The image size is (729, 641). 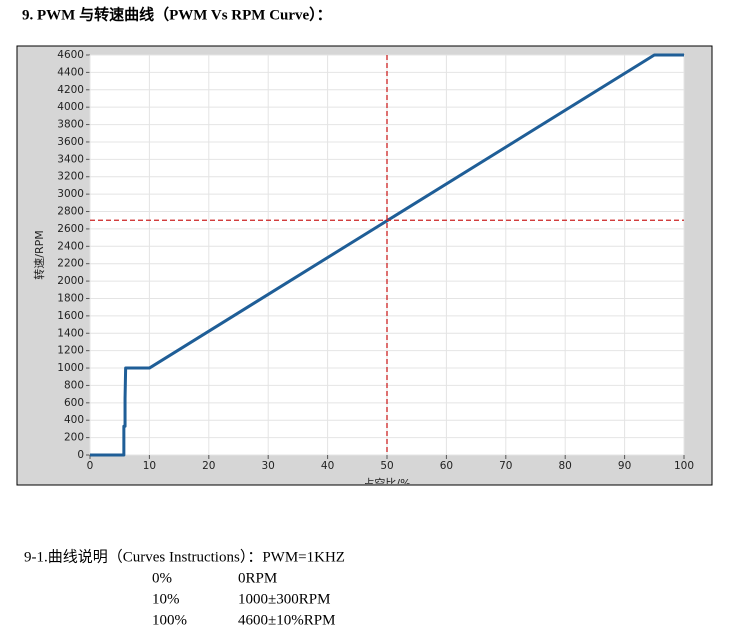 I want to click on y-tick-label: 4200, so click(x=70, y=90).